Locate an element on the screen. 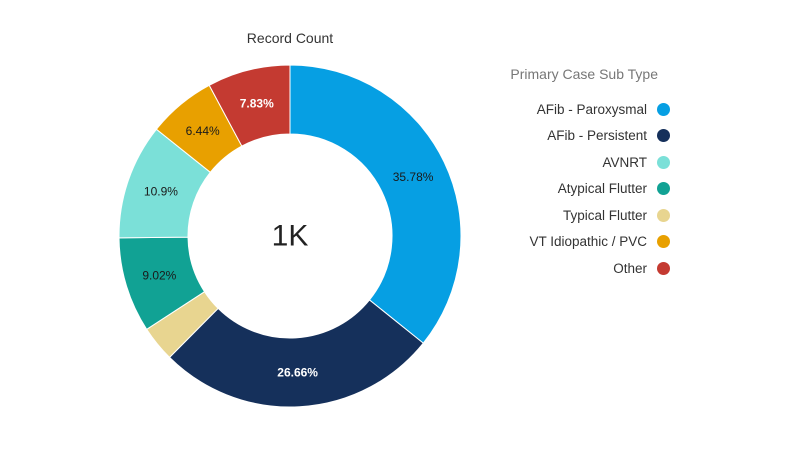 The height and width of the screenshot is (450, 800). legend-label: AVNRT is located at coordinates (624, 162).